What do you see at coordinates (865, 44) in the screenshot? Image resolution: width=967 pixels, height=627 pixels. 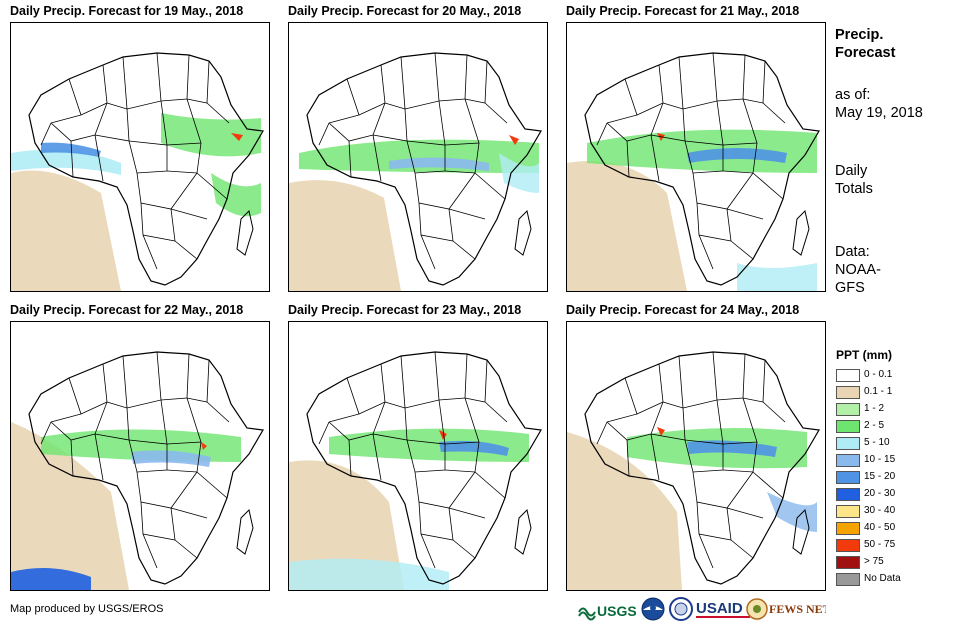 I see `sidebar-title: Precip. Forecast` at bounding box center [865, 44].